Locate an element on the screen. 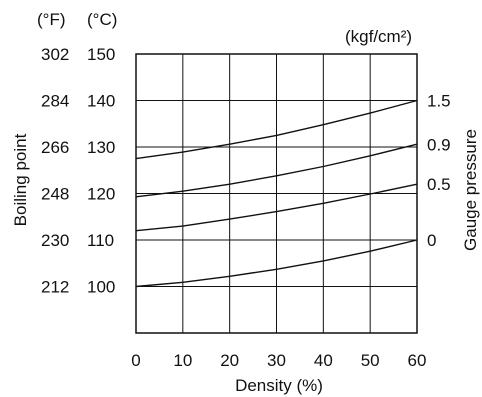  y-tick-label-fahrenheit: 302 is located at coordinates (55, 54).